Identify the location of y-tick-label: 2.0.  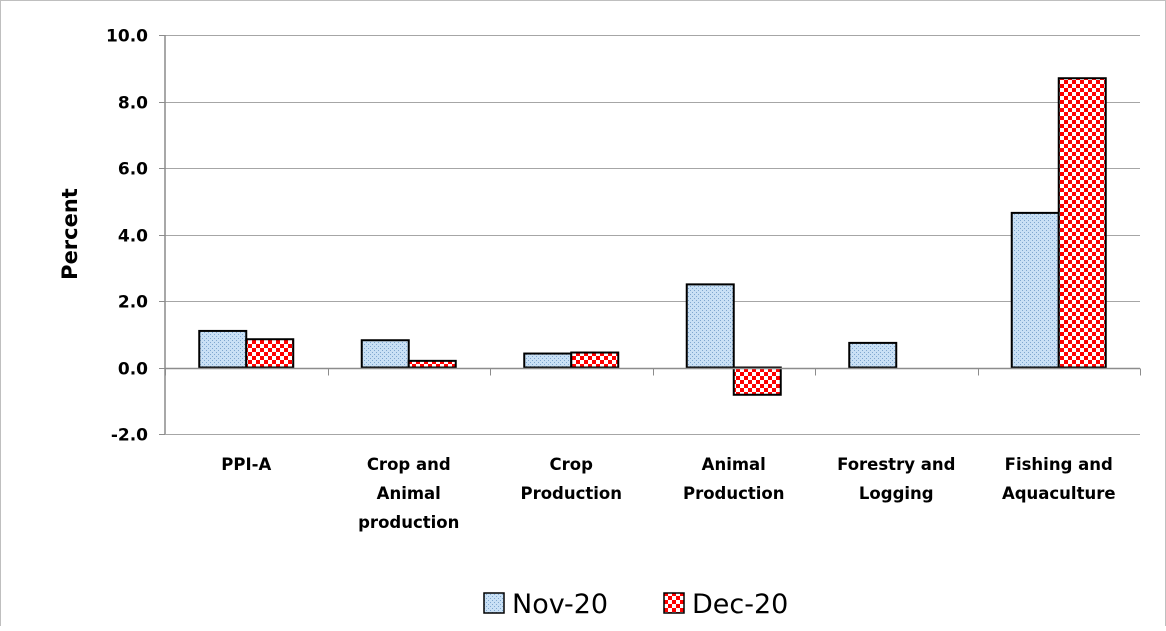
(133, 303).